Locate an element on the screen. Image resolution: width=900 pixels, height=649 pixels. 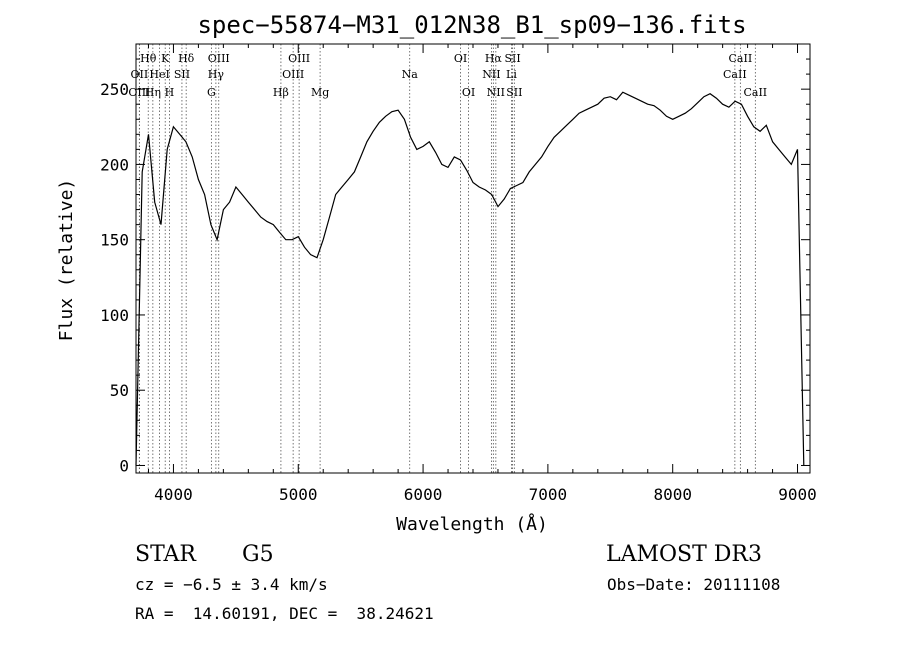
spectral-line-label: Hβ is located at coordinates (281, 92).